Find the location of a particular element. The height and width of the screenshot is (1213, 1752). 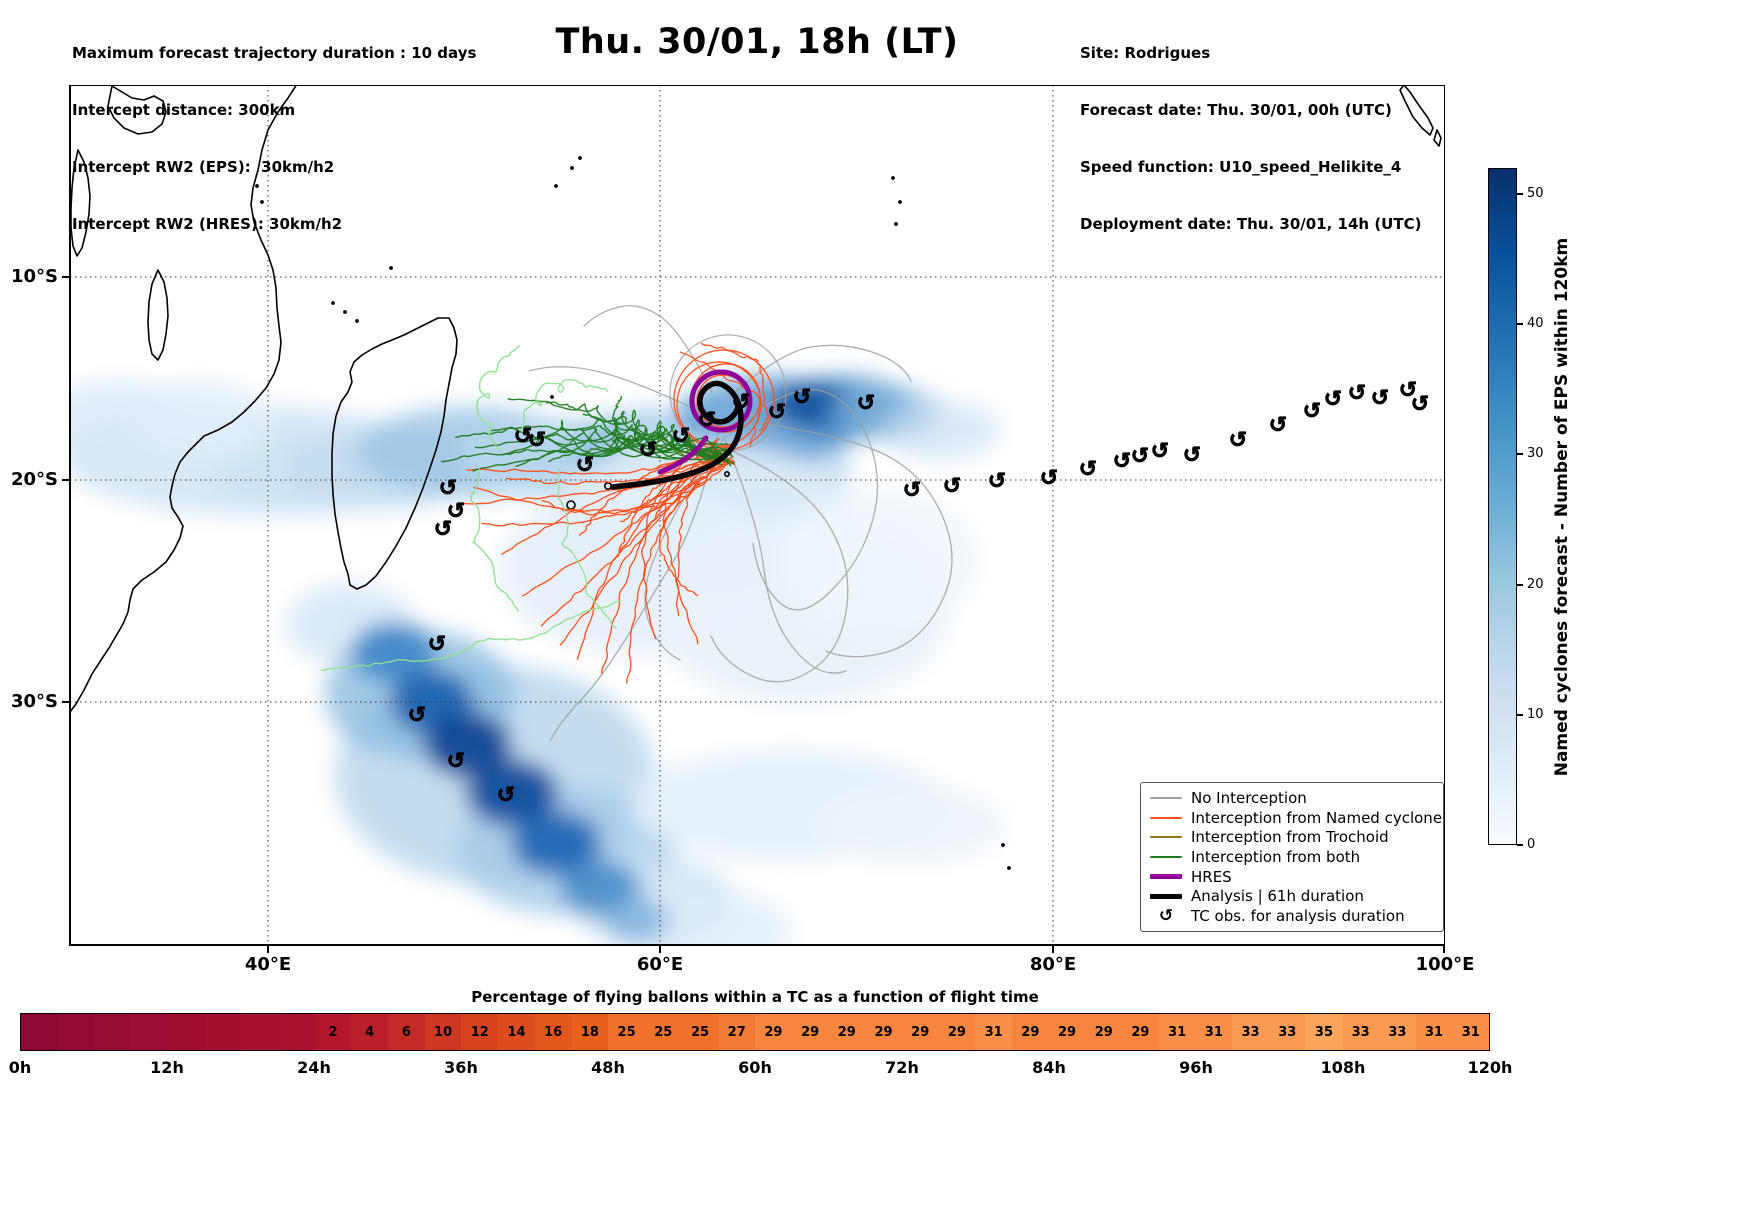

tc-symbol-sample: ↺ is located at coordinates (1166, 915).